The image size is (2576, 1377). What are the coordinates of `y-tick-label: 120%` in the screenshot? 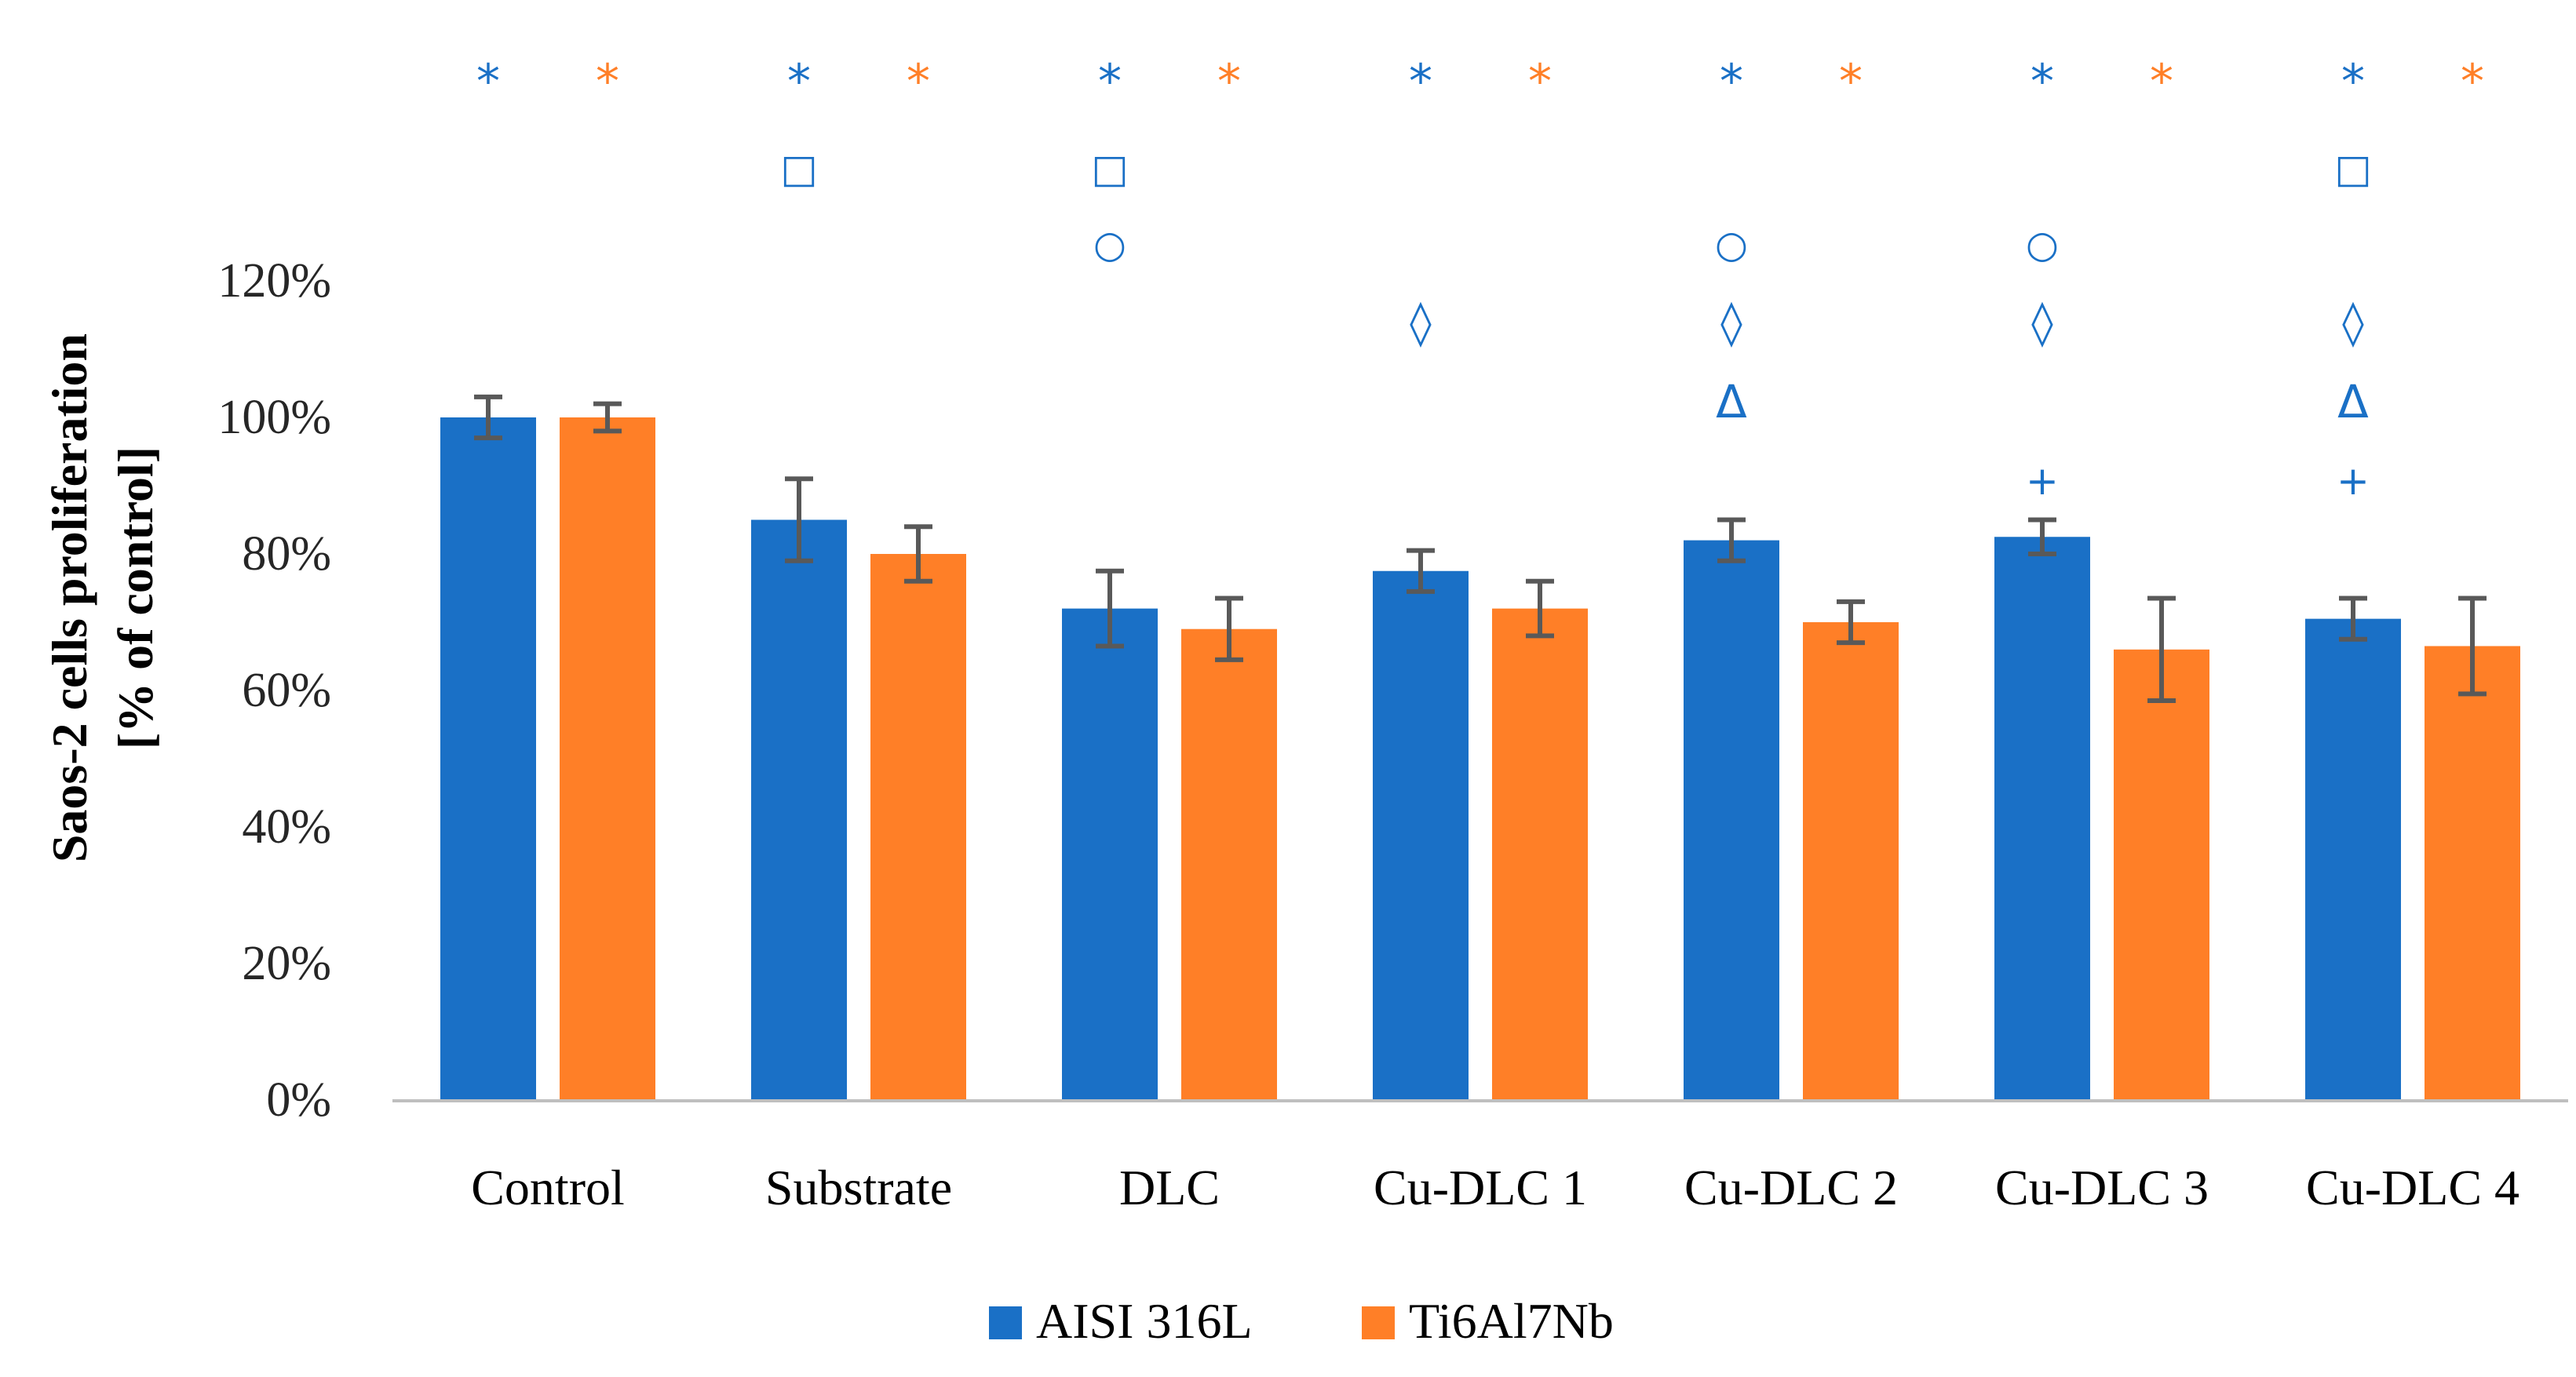 It's located at (274, 281).